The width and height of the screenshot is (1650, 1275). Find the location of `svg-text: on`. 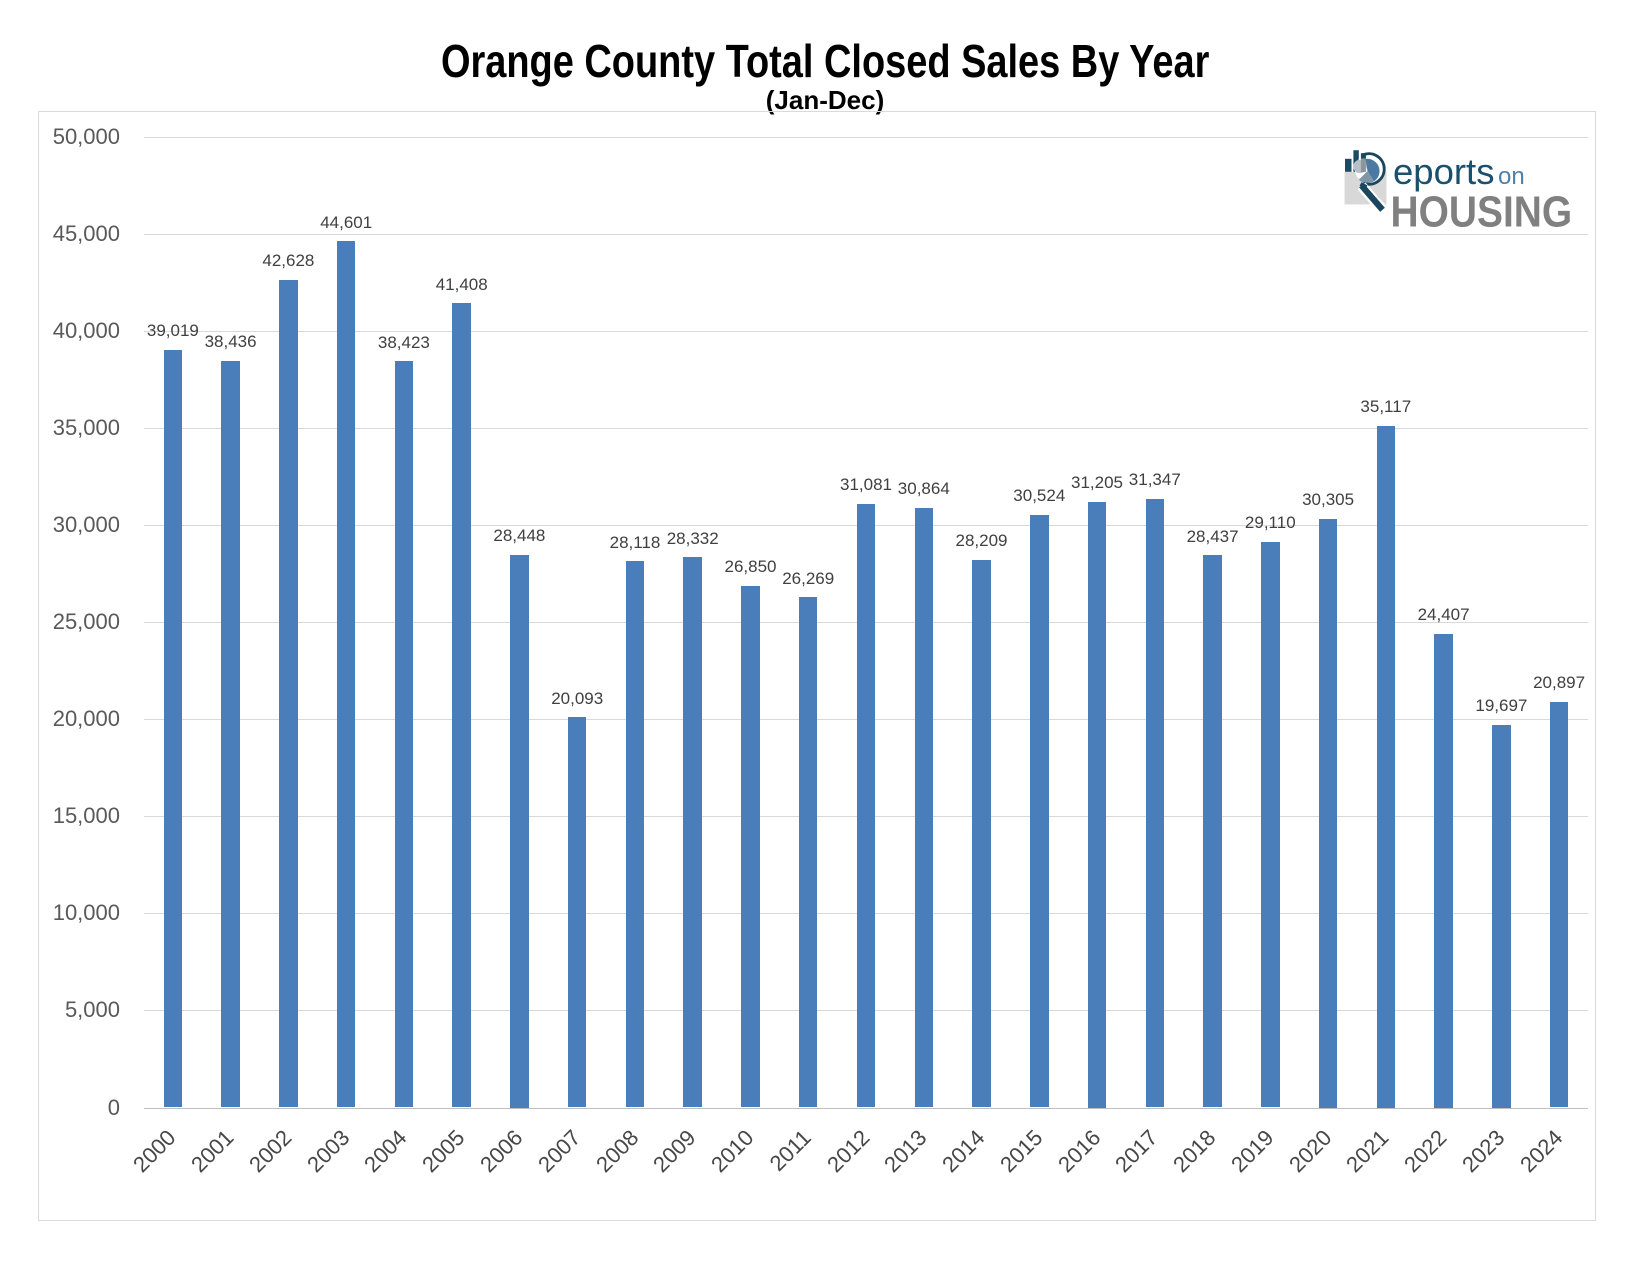

svg-text: on is located at coordinates (1511, 176).